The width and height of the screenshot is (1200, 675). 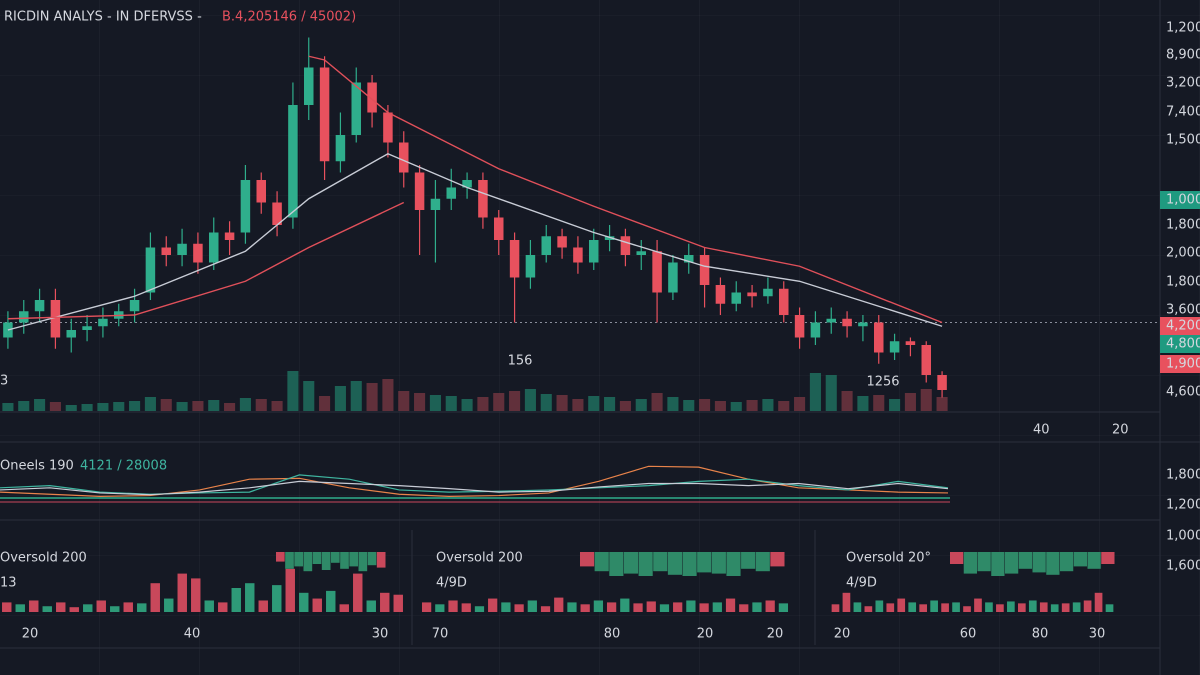 What do you see at coordinates (380, 634) in the screenshot?
I see `panel-x-label: 30` at bounding box center [380, 634].